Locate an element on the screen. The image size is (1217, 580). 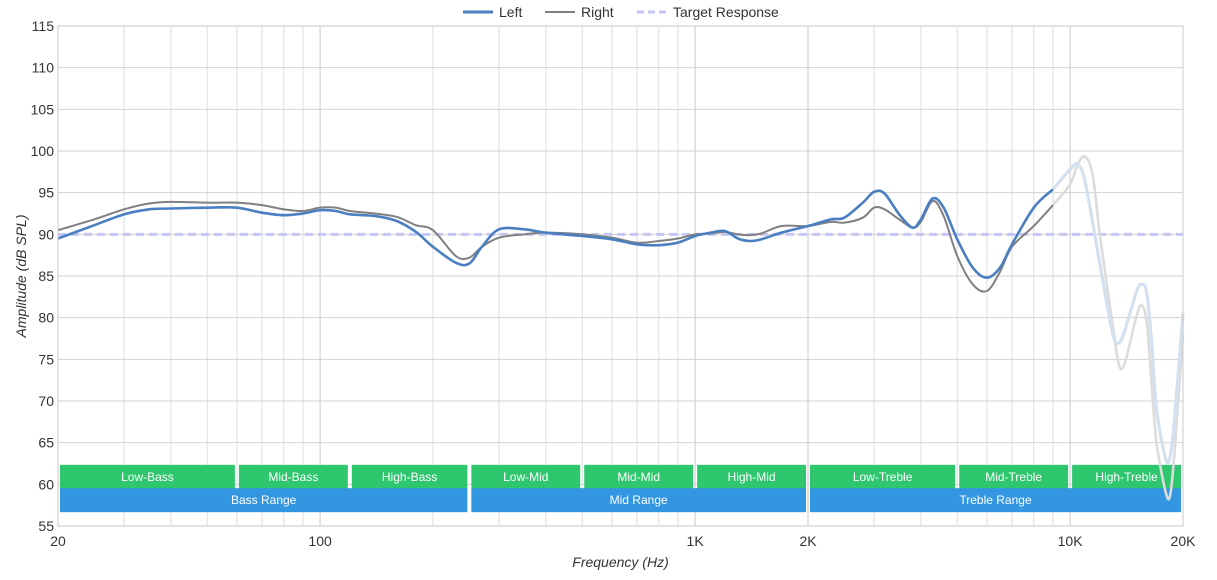
x-tick-label: 1K is located at coordinates (696, 541).